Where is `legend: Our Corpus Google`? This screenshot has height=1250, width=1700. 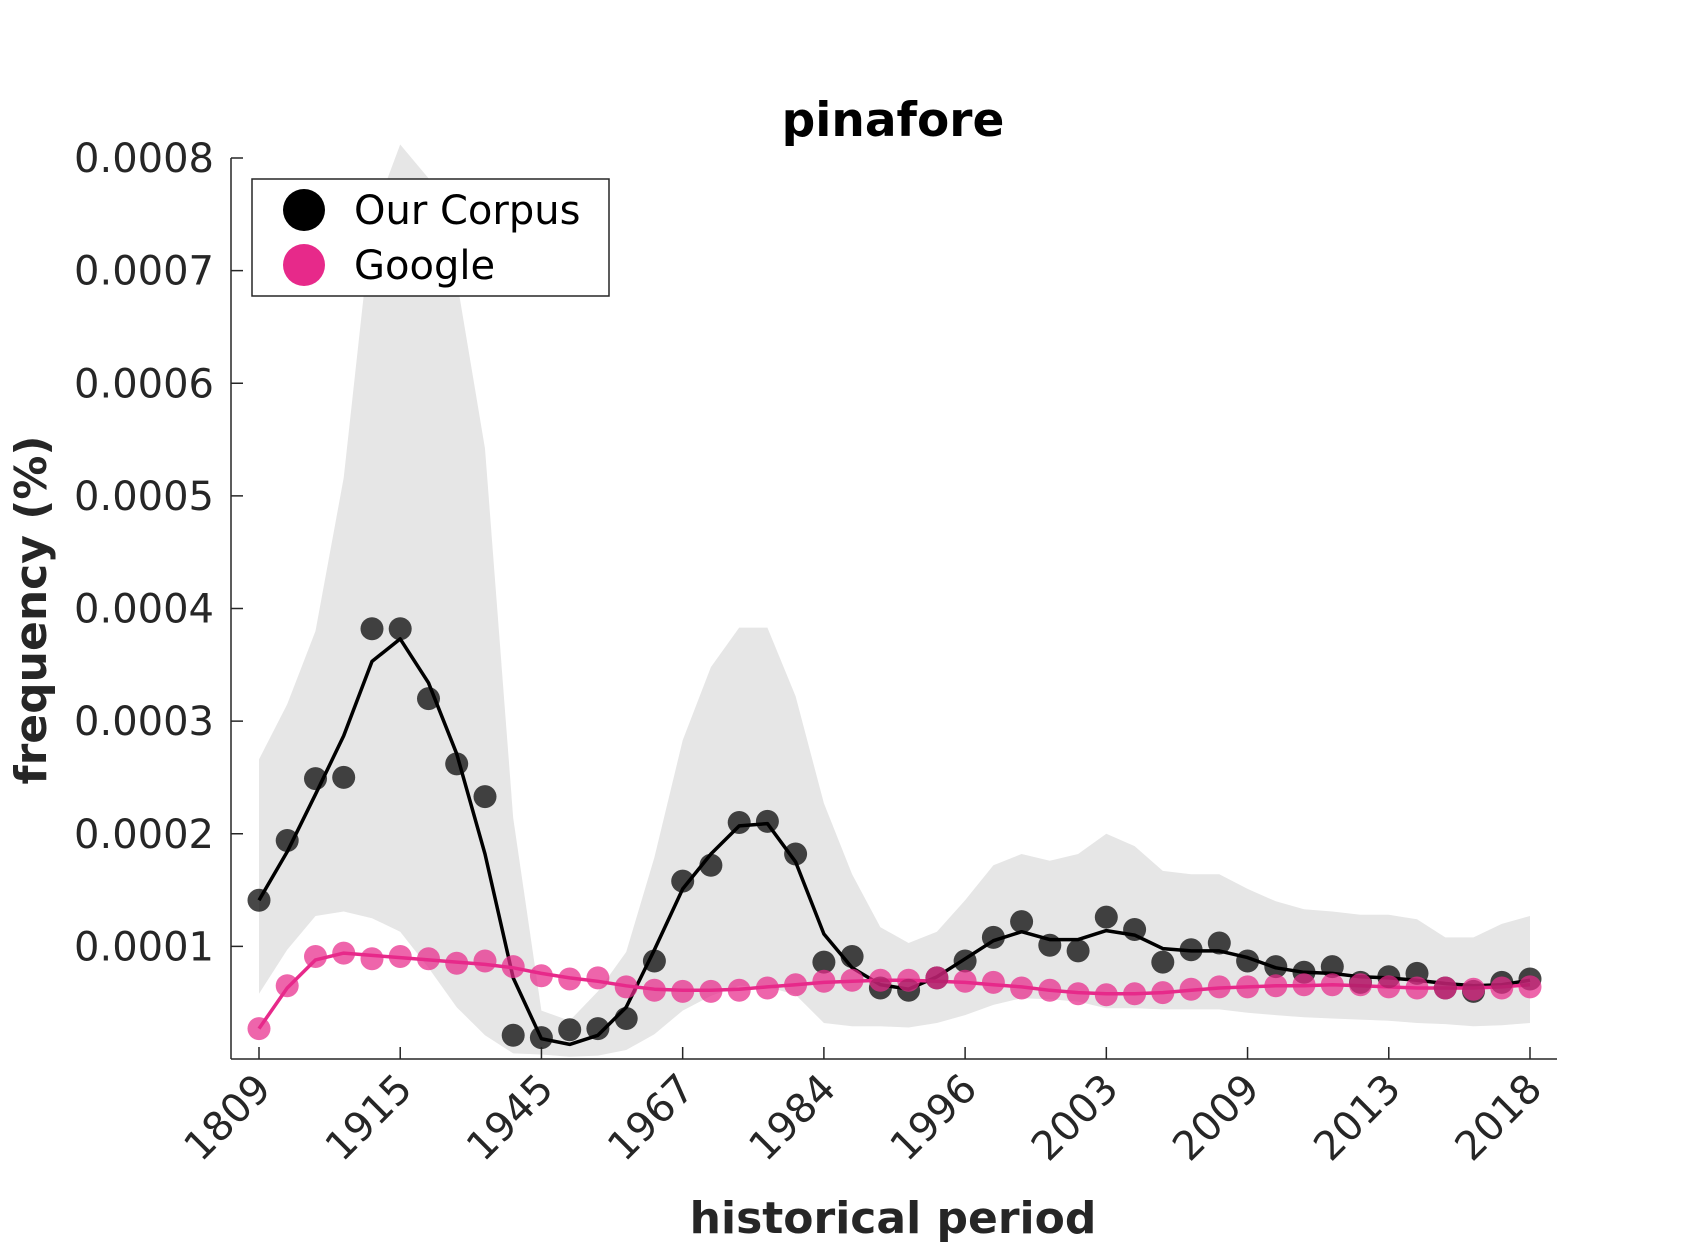 legend: Our Corpus Google is located at coordinates (430, 237).